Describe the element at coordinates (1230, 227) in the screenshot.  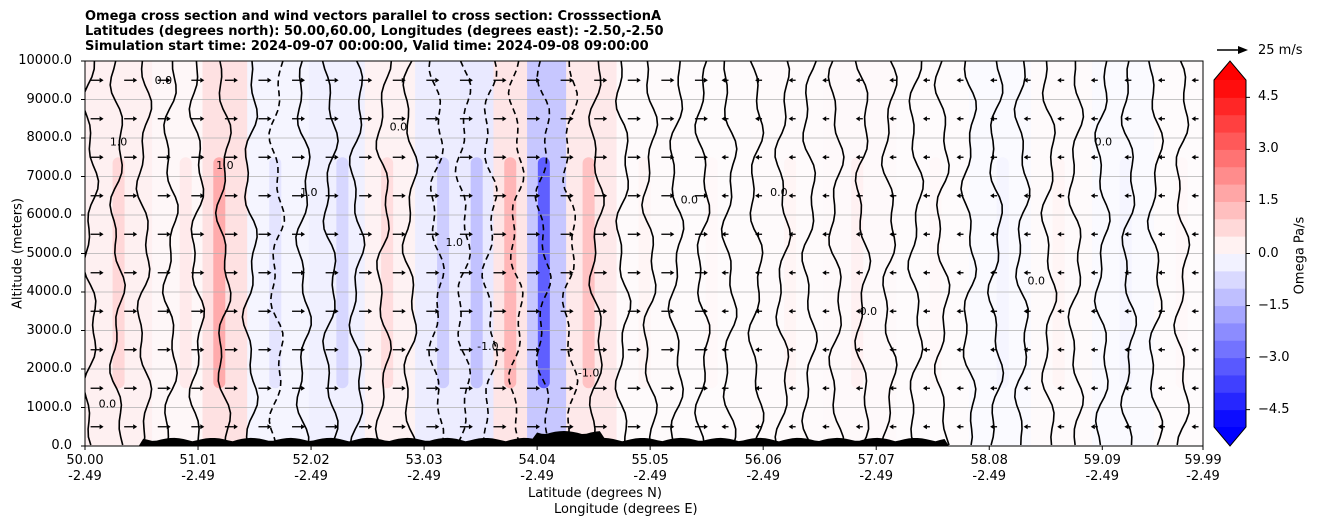
I see `colorbar-segment` at that location.